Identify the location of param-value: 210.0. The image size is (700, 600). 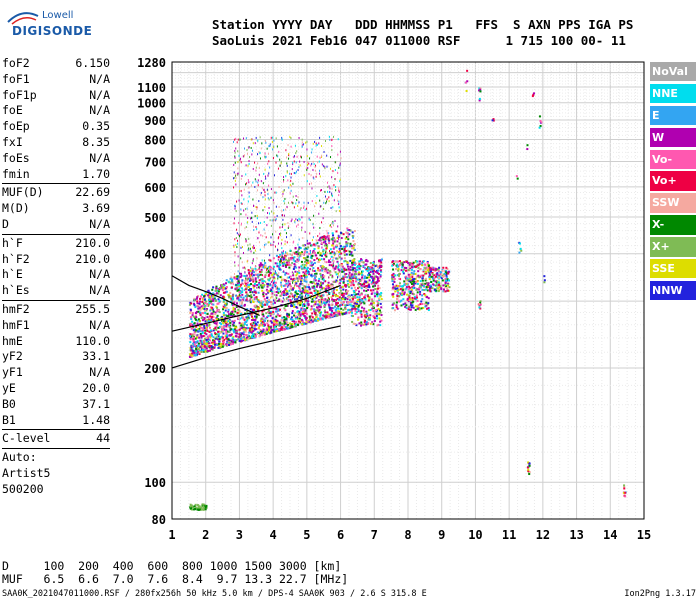
(92, 258).